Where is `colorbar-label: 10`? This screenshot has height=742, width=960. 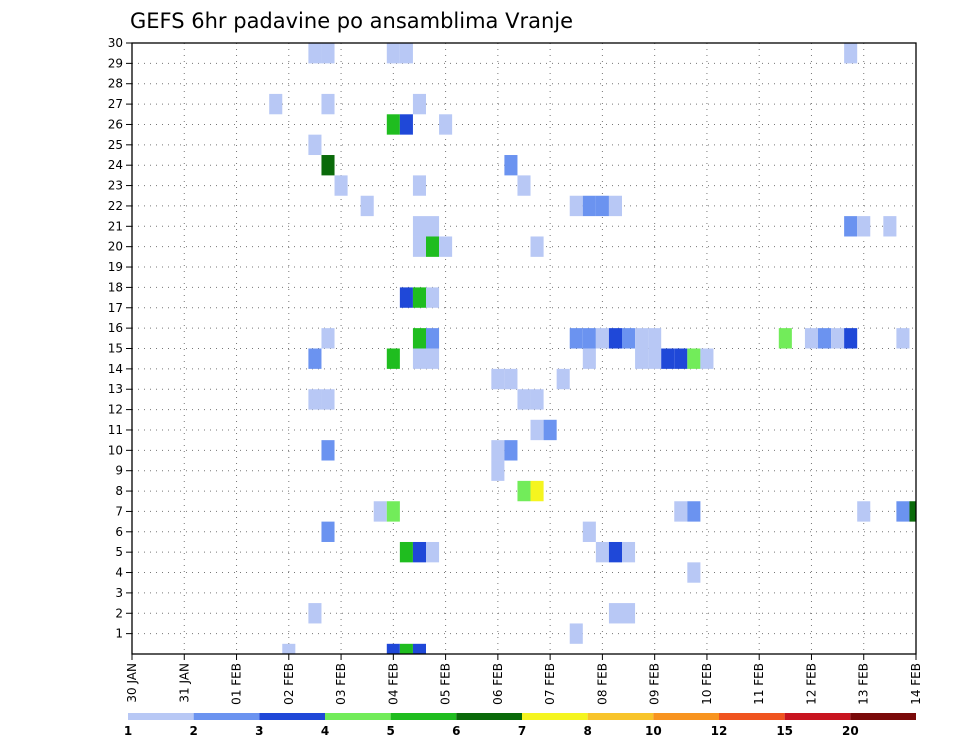
colorbar-label: 10 is located at coordinates (653, 731).